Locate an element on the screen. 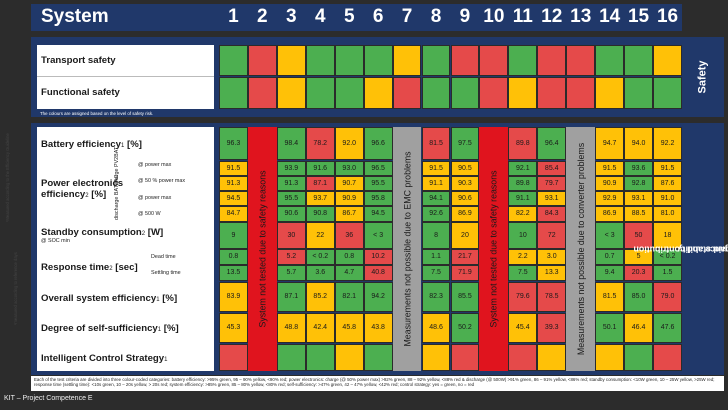 The width and height of the screenshot is (728, 410). perf-cell-standby-9: 20 is located at coordinates (465, 235).